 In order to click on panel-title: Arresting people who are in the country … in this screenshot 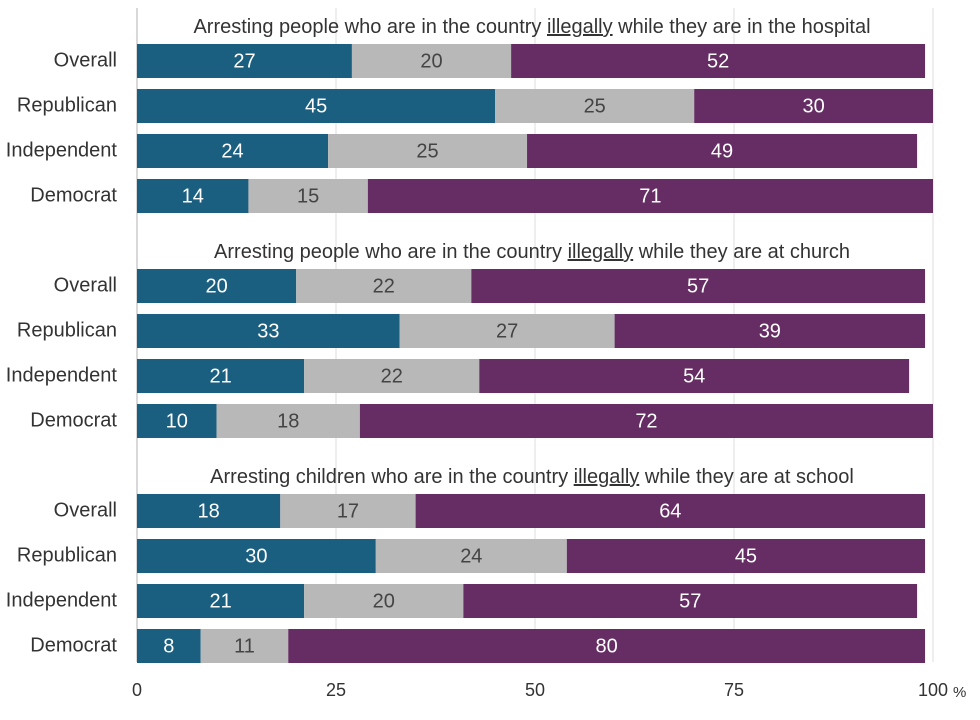, I will do `click(531, 27)`.